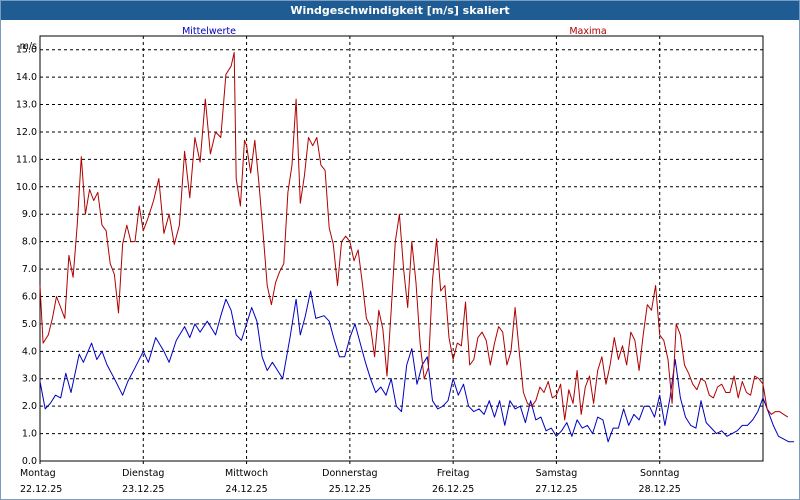 This screenshot has width=800, height=500. What do you see at coordinates (143, 473) in the screenshot?
I see `x-tick-day: Dienstag` at bounding box center [143, 473].